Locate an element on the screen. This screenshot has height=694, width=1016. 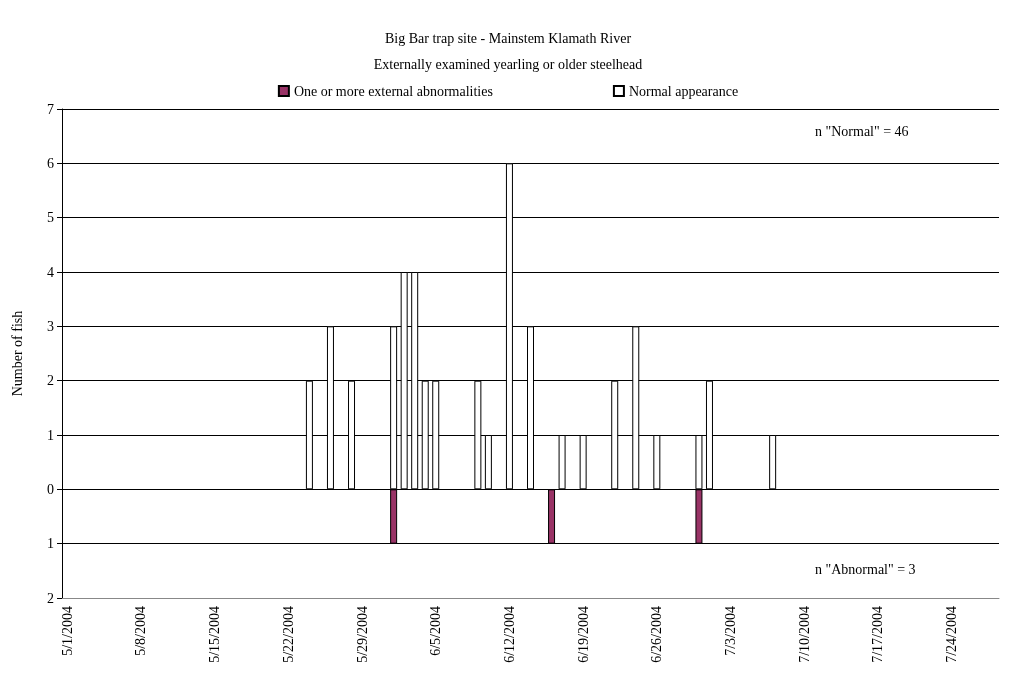
chart-subtitle: Externally examined yearling or older steelhead is located at coordinates (508, 64).